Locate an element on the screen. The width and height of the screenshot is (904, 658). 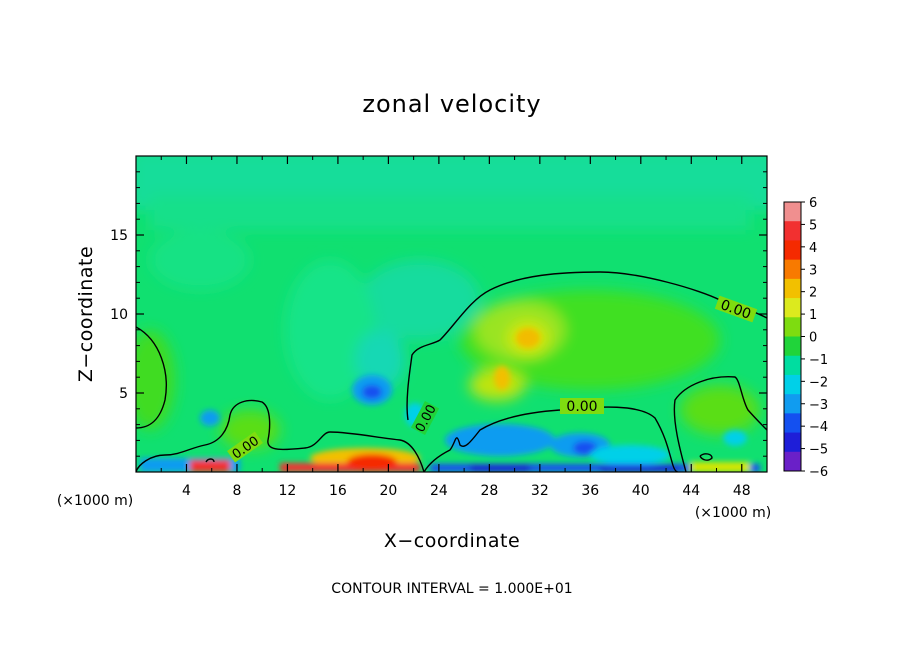
colorbar-tick-label: 5 is located at coordinates (813, 225).